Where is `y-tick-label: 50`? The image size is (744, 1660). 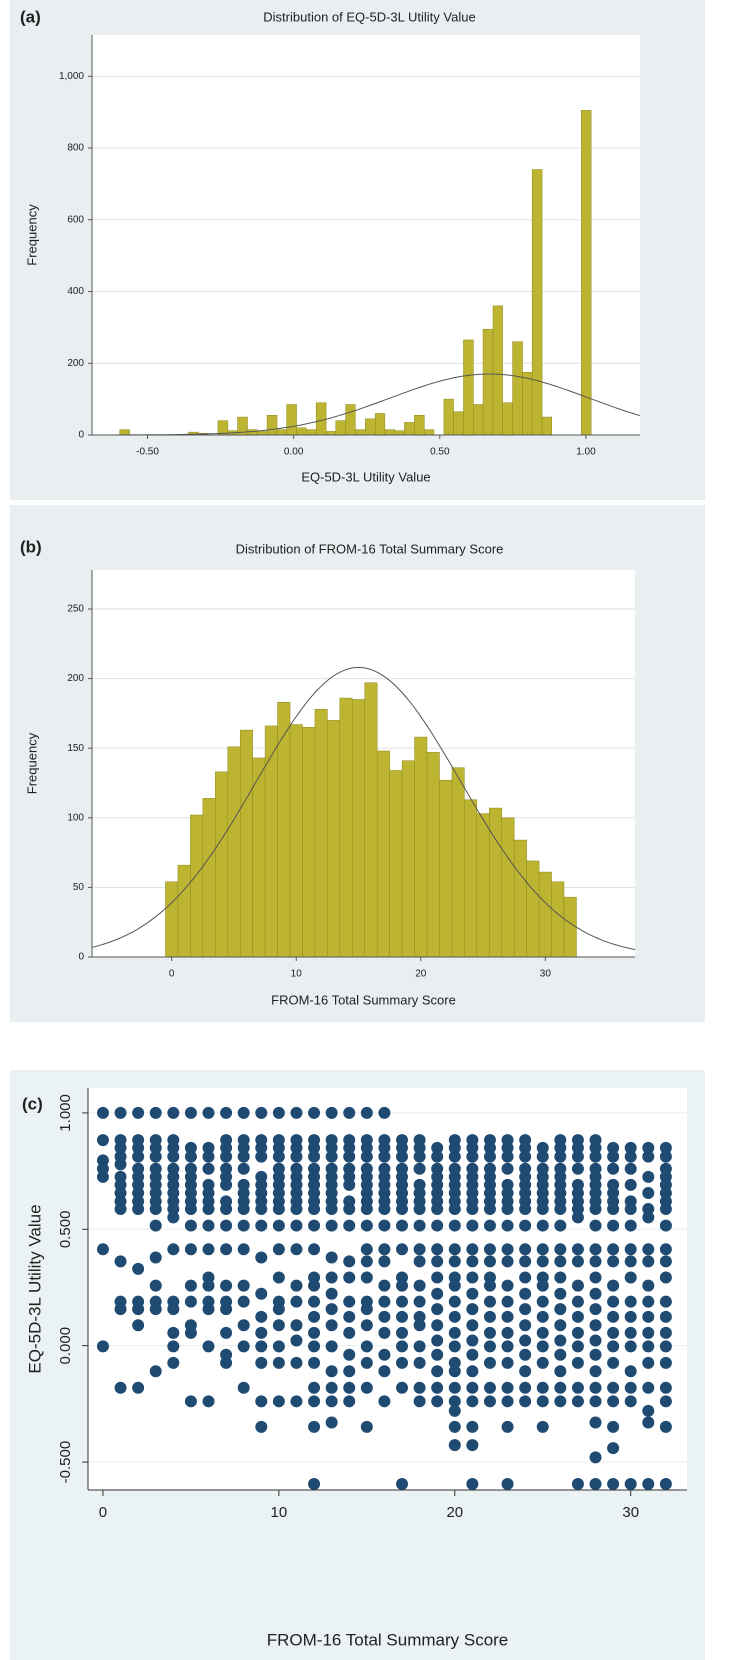 y-tick-label: 50 is located at coordinates (79, 887).